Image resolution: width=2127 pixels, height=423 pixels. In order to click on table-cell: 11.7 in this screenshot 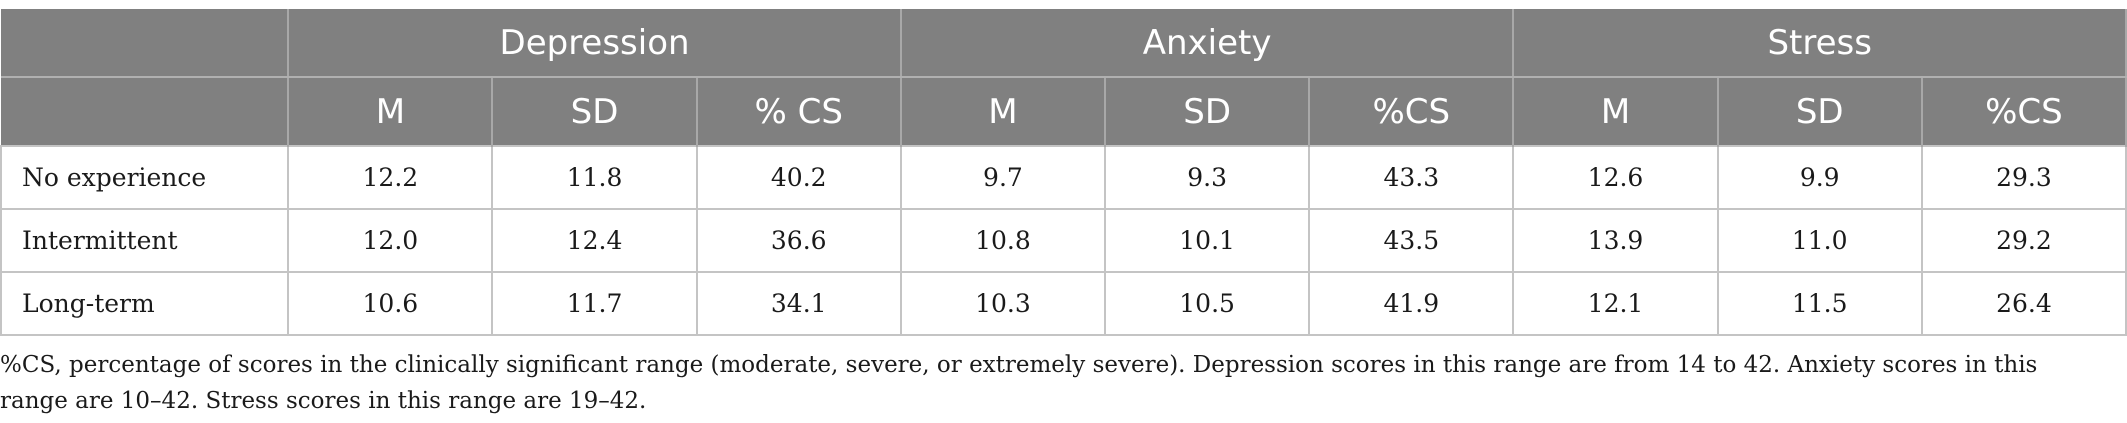, I will do `click(594, 303)`.